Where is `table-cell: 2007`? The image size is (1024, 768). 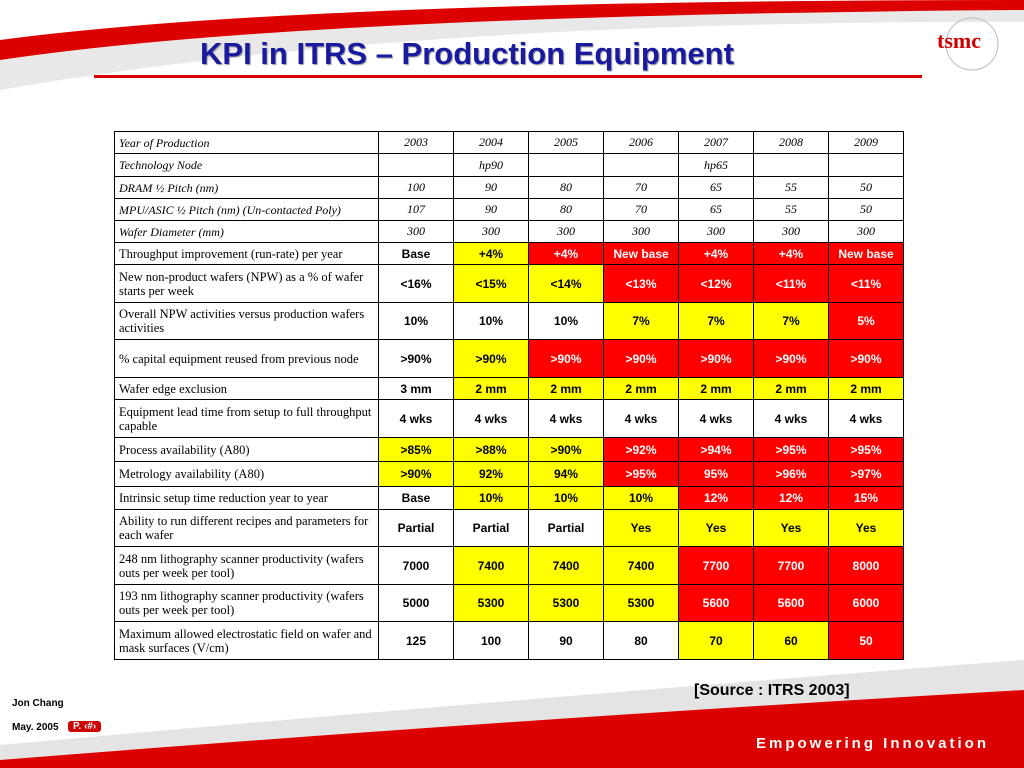 table-cell: 2007 is located at coordinates (716, 142).